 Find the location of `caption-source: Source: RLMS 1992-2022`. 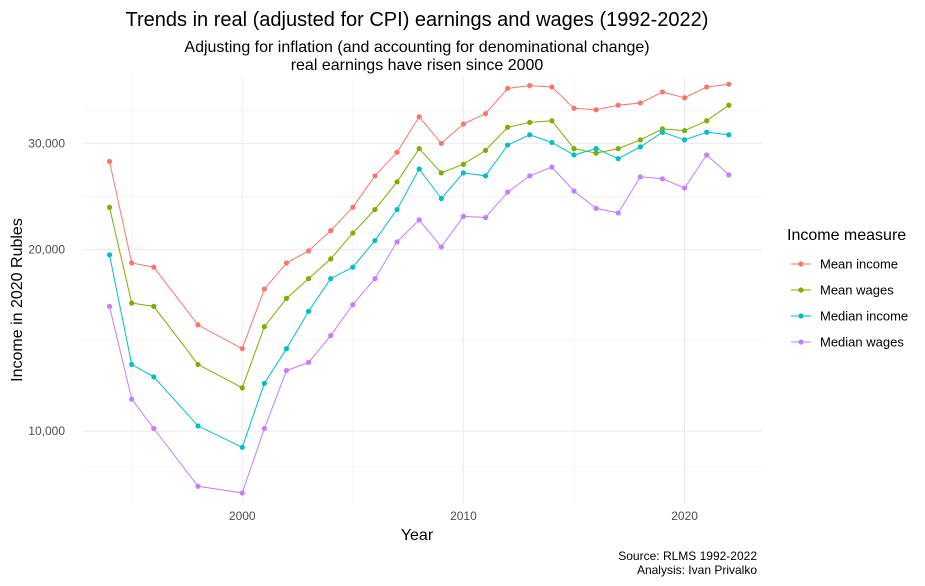

caption-source: Source: RLMS 1992-2022 is located at coordinates (687, 556).